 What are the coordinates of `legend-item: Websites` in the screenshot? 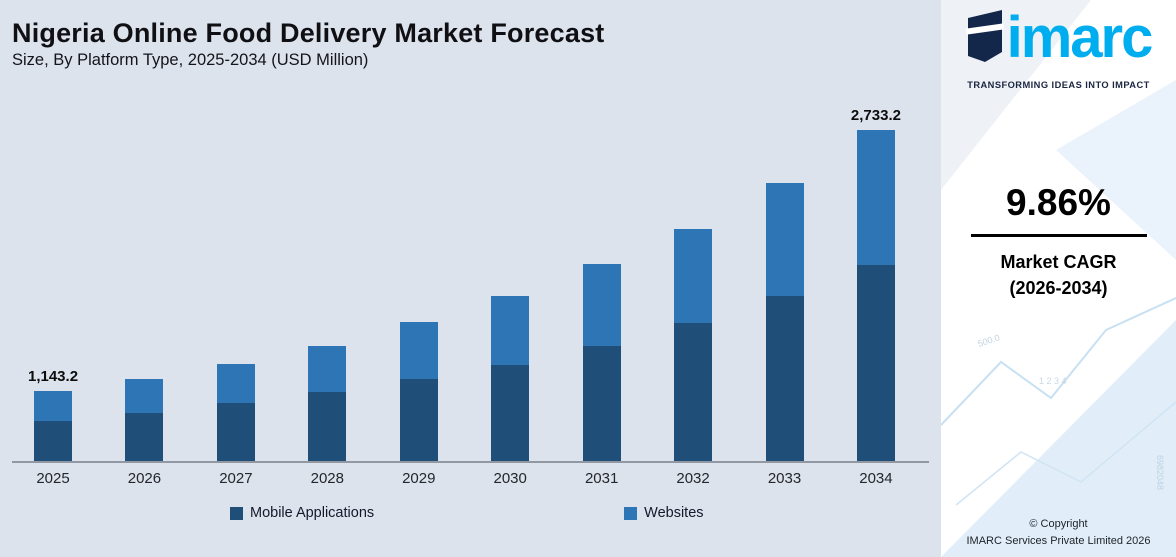 It's located at (664, 513).